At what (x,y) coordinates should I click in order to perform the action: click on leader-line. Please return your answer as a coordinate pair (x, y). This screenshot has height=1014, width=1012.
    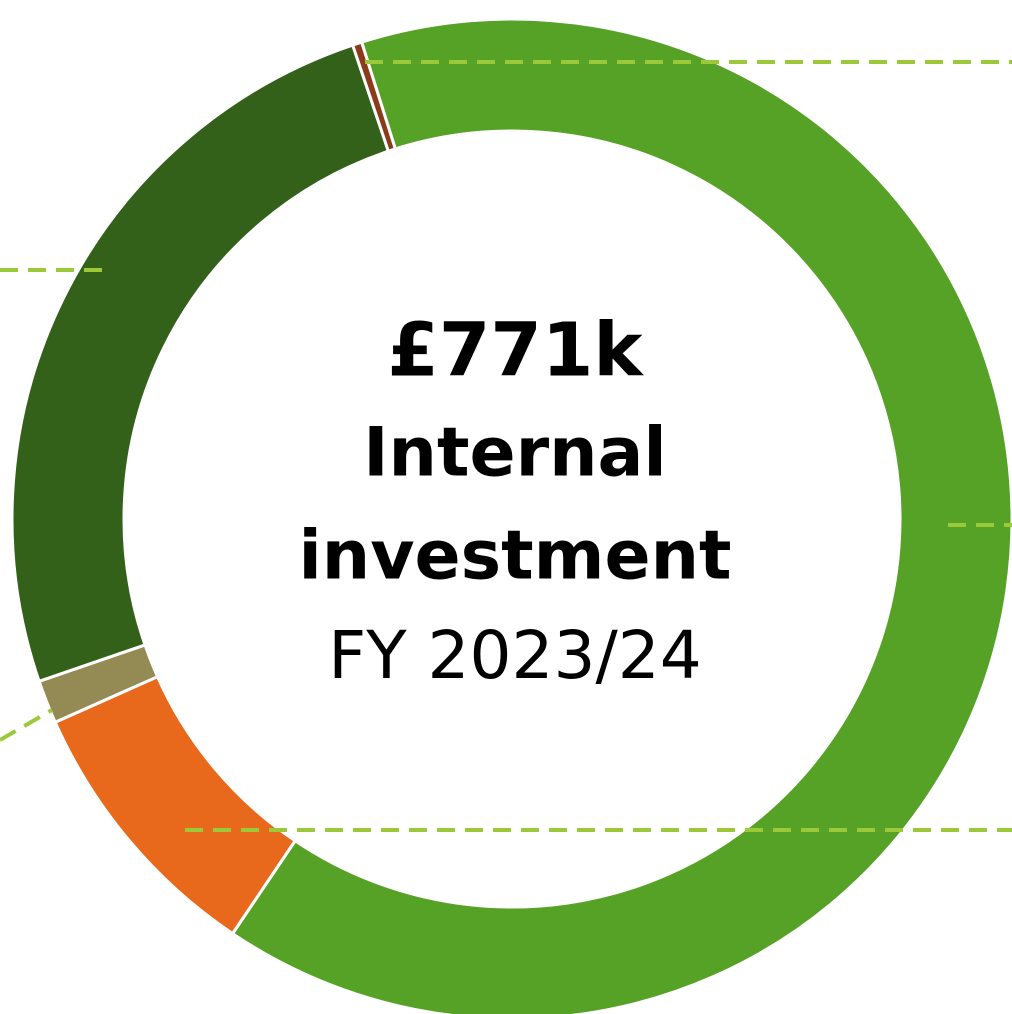
    Looking at the image, I should click on (26, 725).